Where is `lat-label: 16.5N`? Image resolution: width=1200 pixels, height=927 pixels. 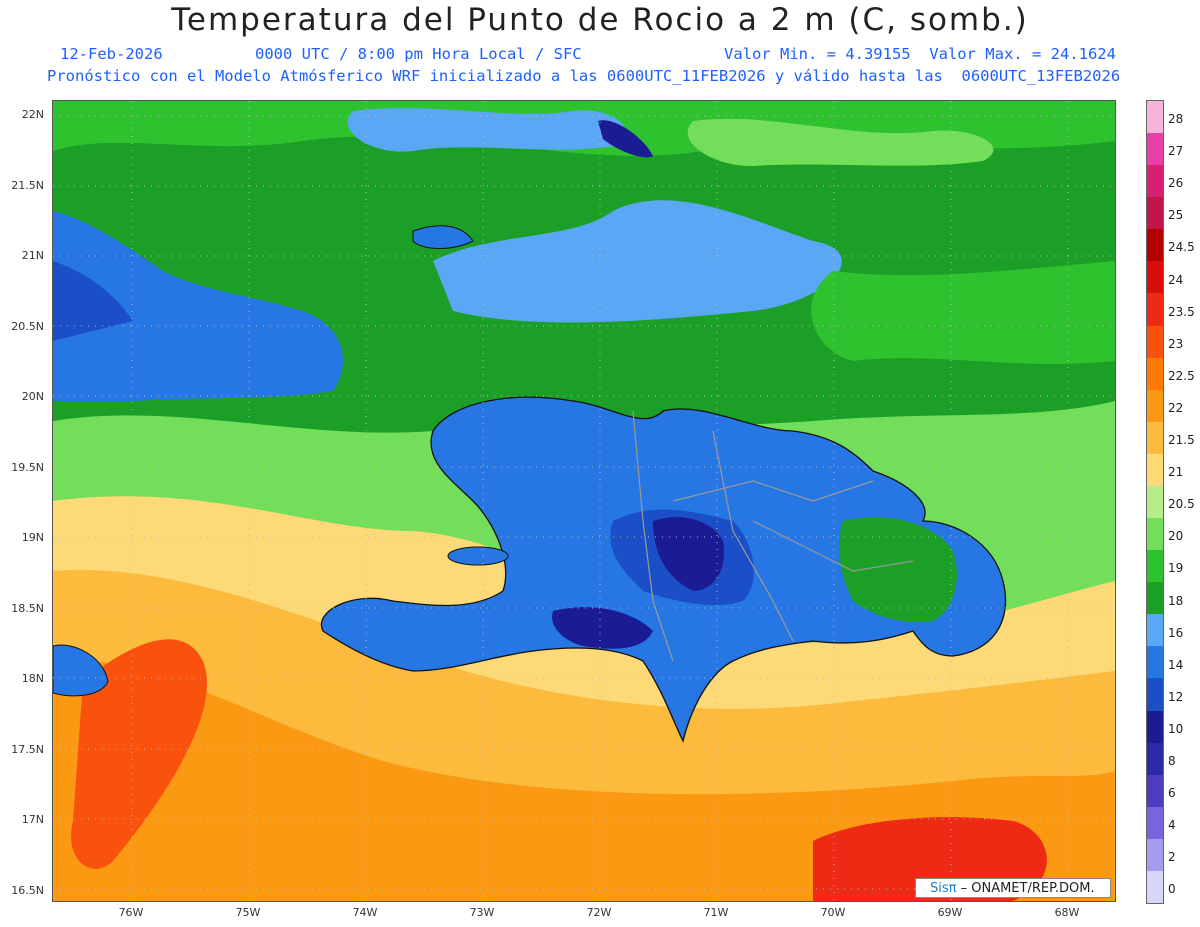
lat-label: 16.5N is located at coordinates (27, 890).